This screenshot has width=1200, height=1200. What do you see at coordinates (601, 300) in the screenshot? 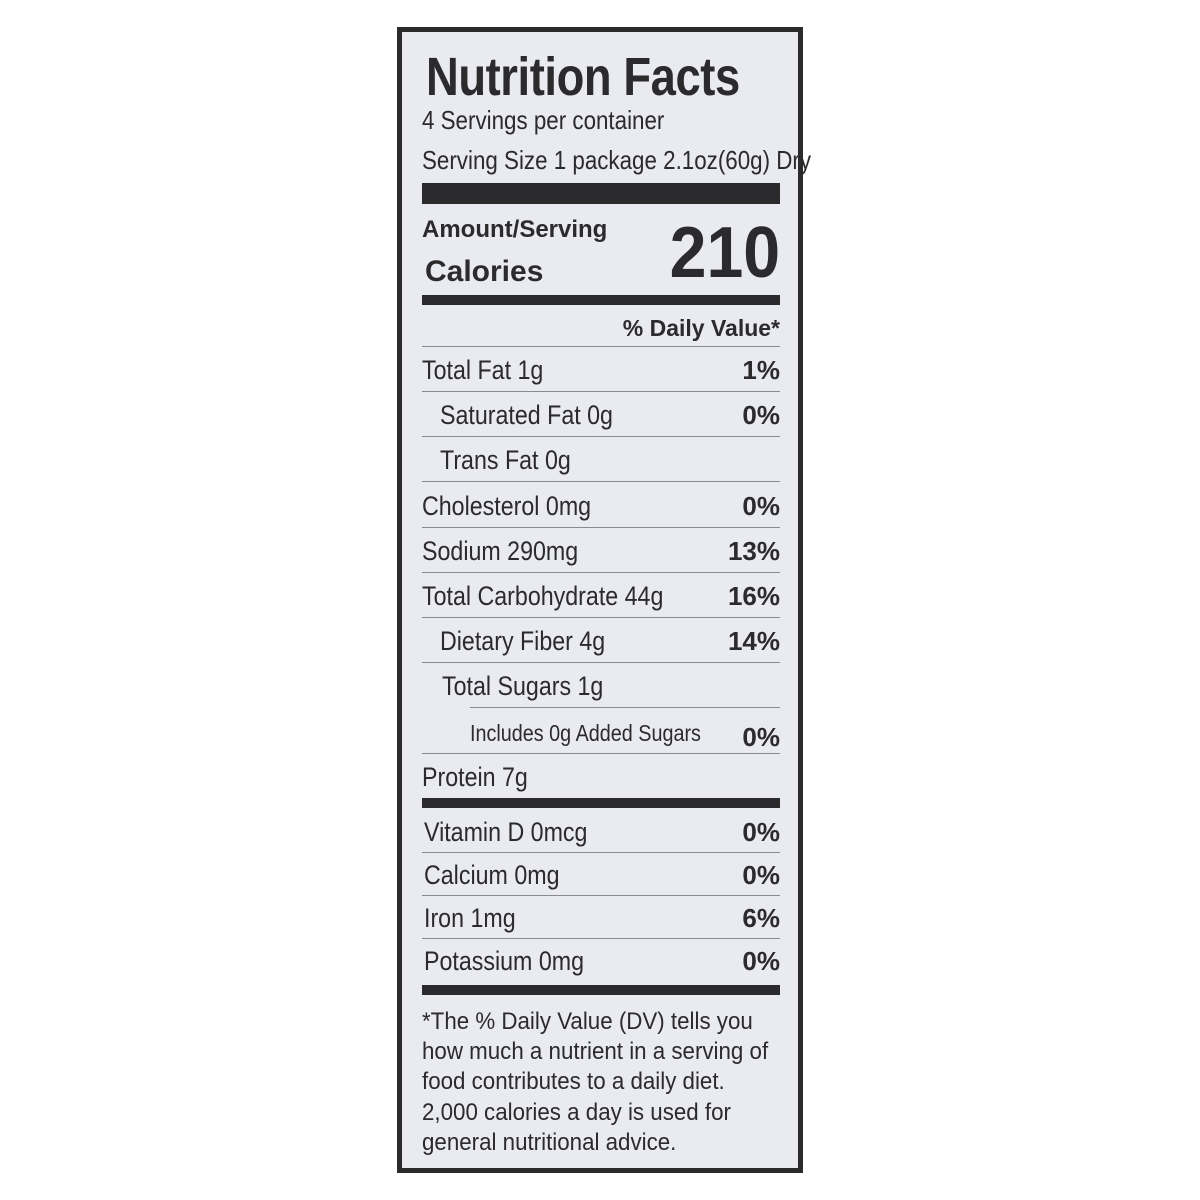
I see `calories-divider` at bounding box center [601, 300].